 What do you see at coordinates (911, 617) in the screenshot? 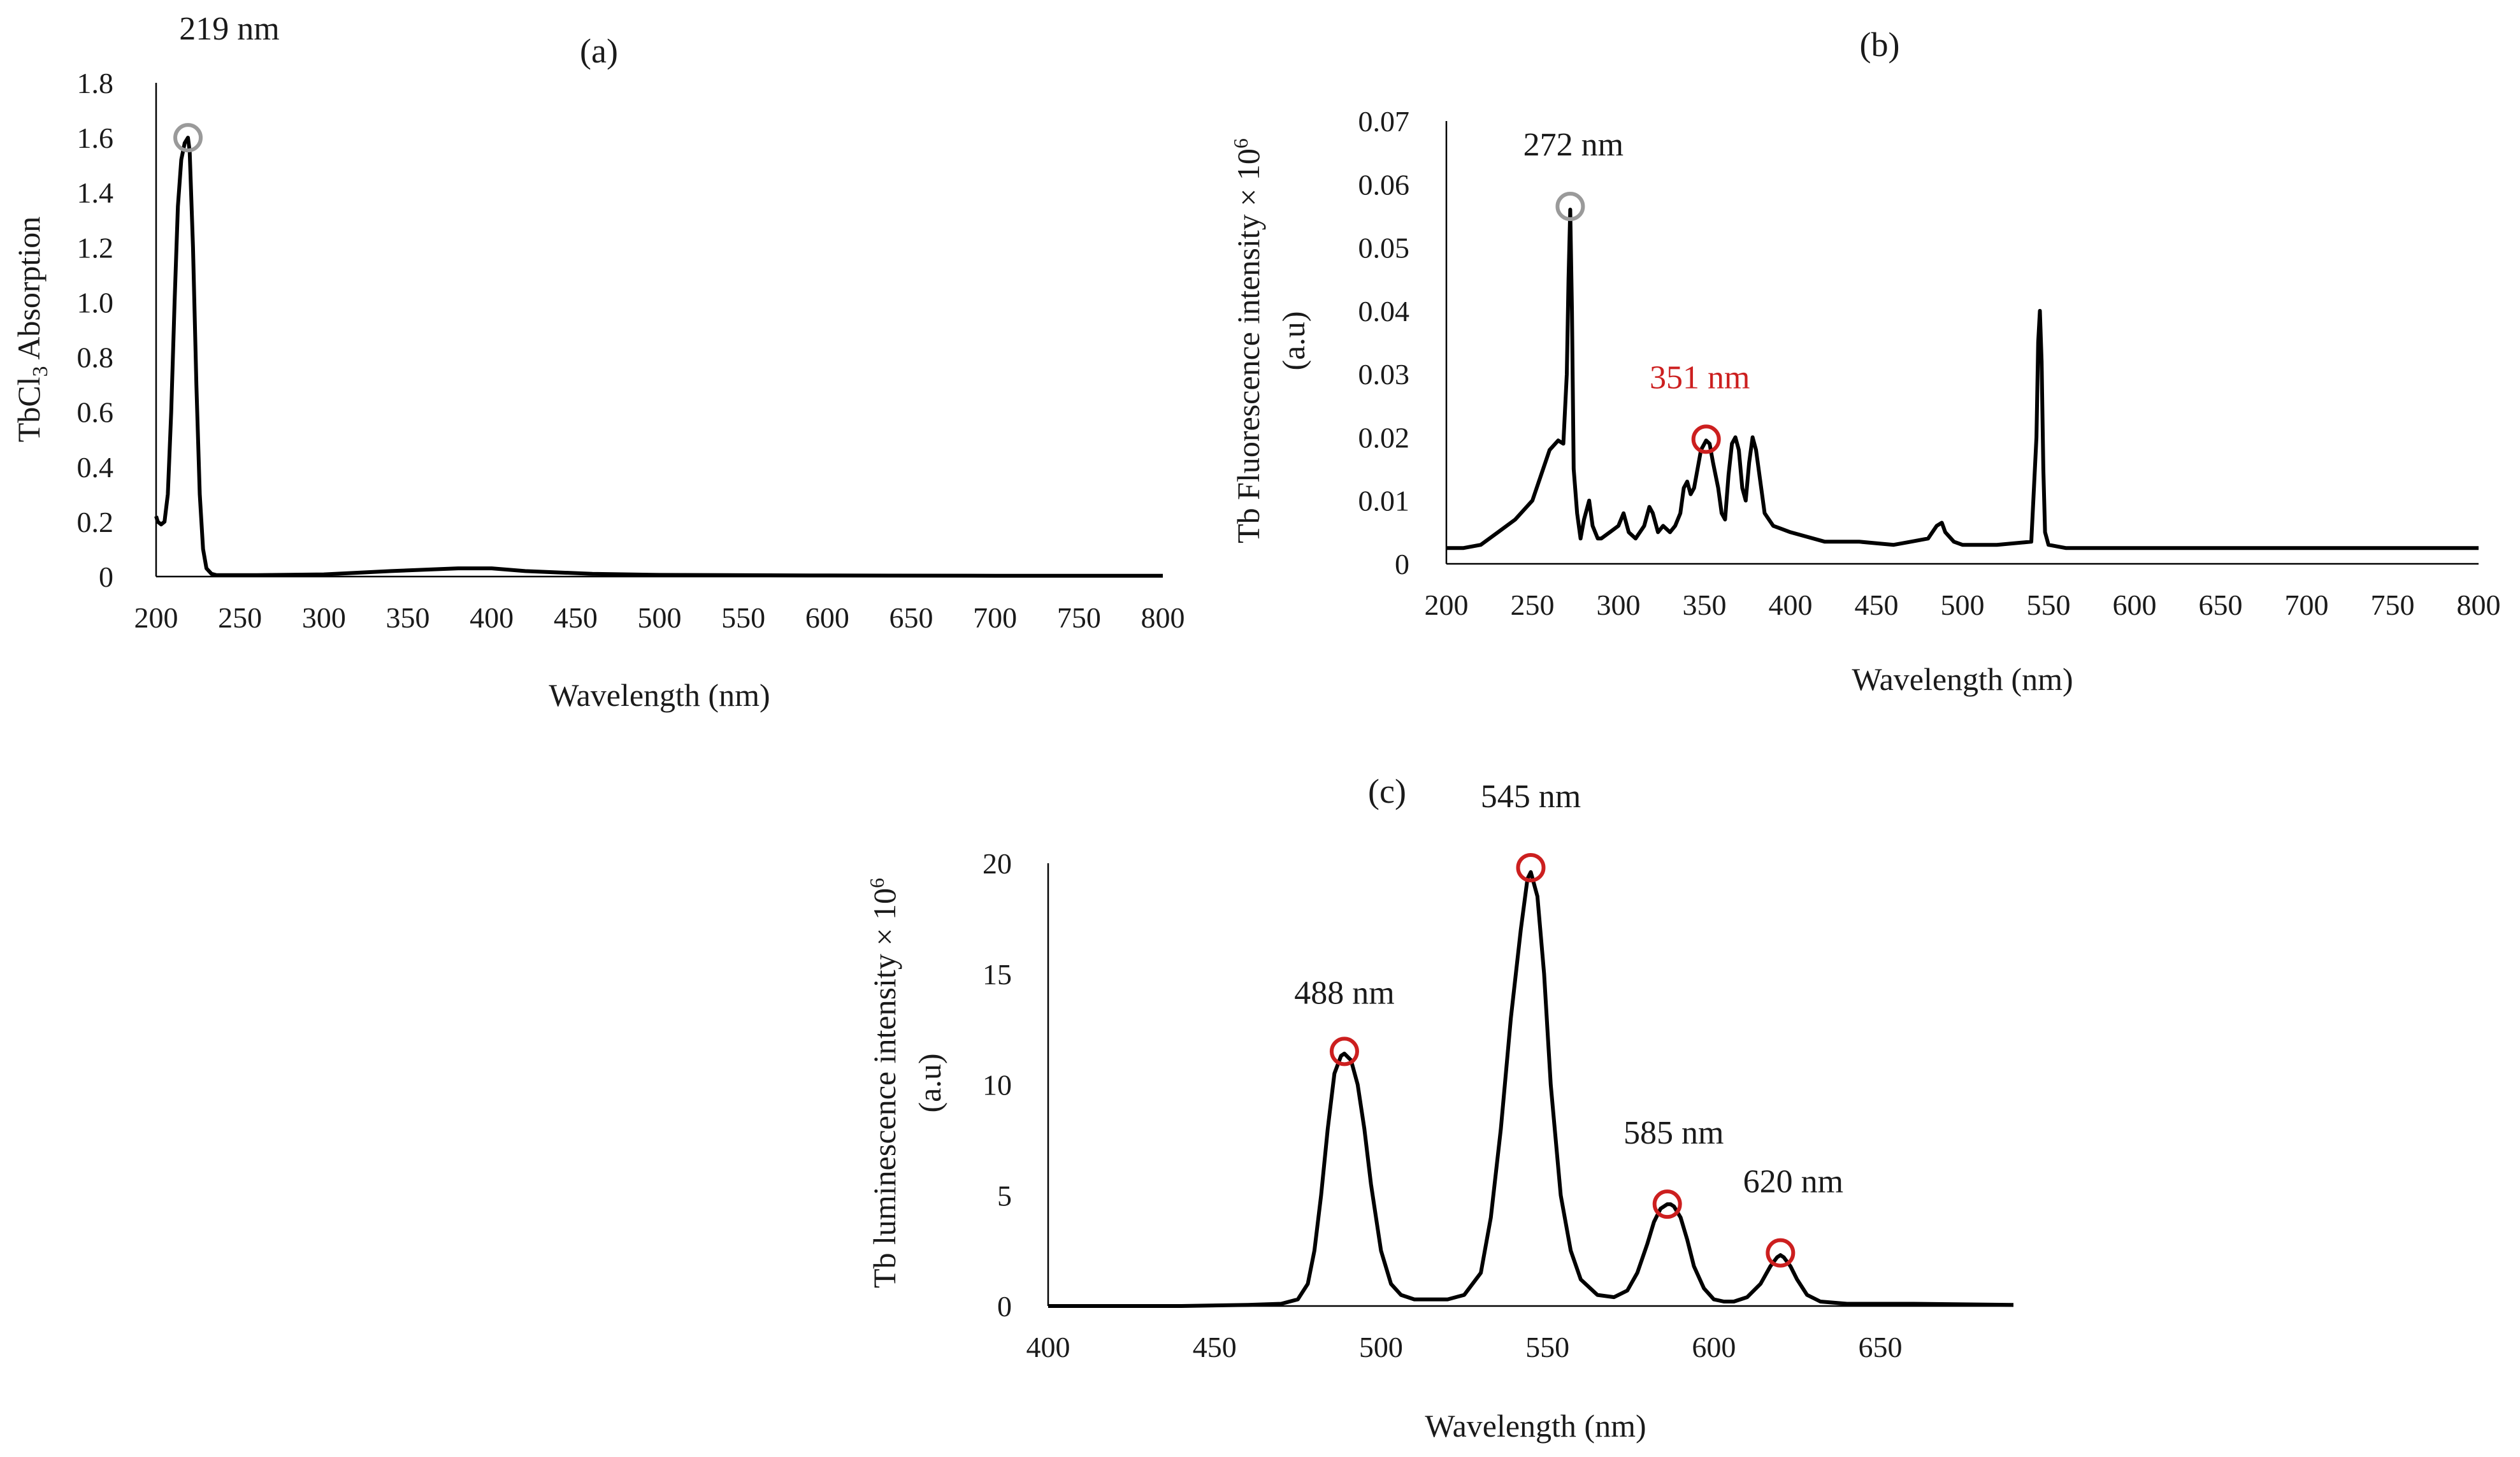
I see `panel-a-x-tick-label: 650` at bounding box center [911, 617].